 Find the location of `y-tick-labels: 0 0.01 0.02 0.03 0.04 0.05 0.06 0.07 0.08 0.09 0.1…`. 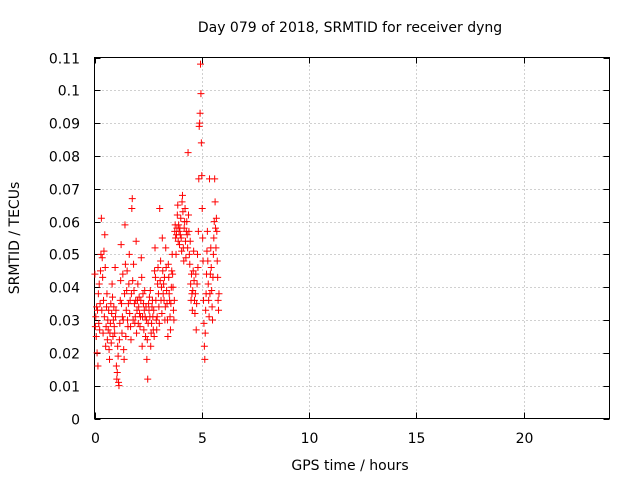

y-tick-labels: 0 0.01 0.02 0.03 0.04 0.05 0.06 0.07 0.08 0.09 0.1… is located at coordinates (64, 240).